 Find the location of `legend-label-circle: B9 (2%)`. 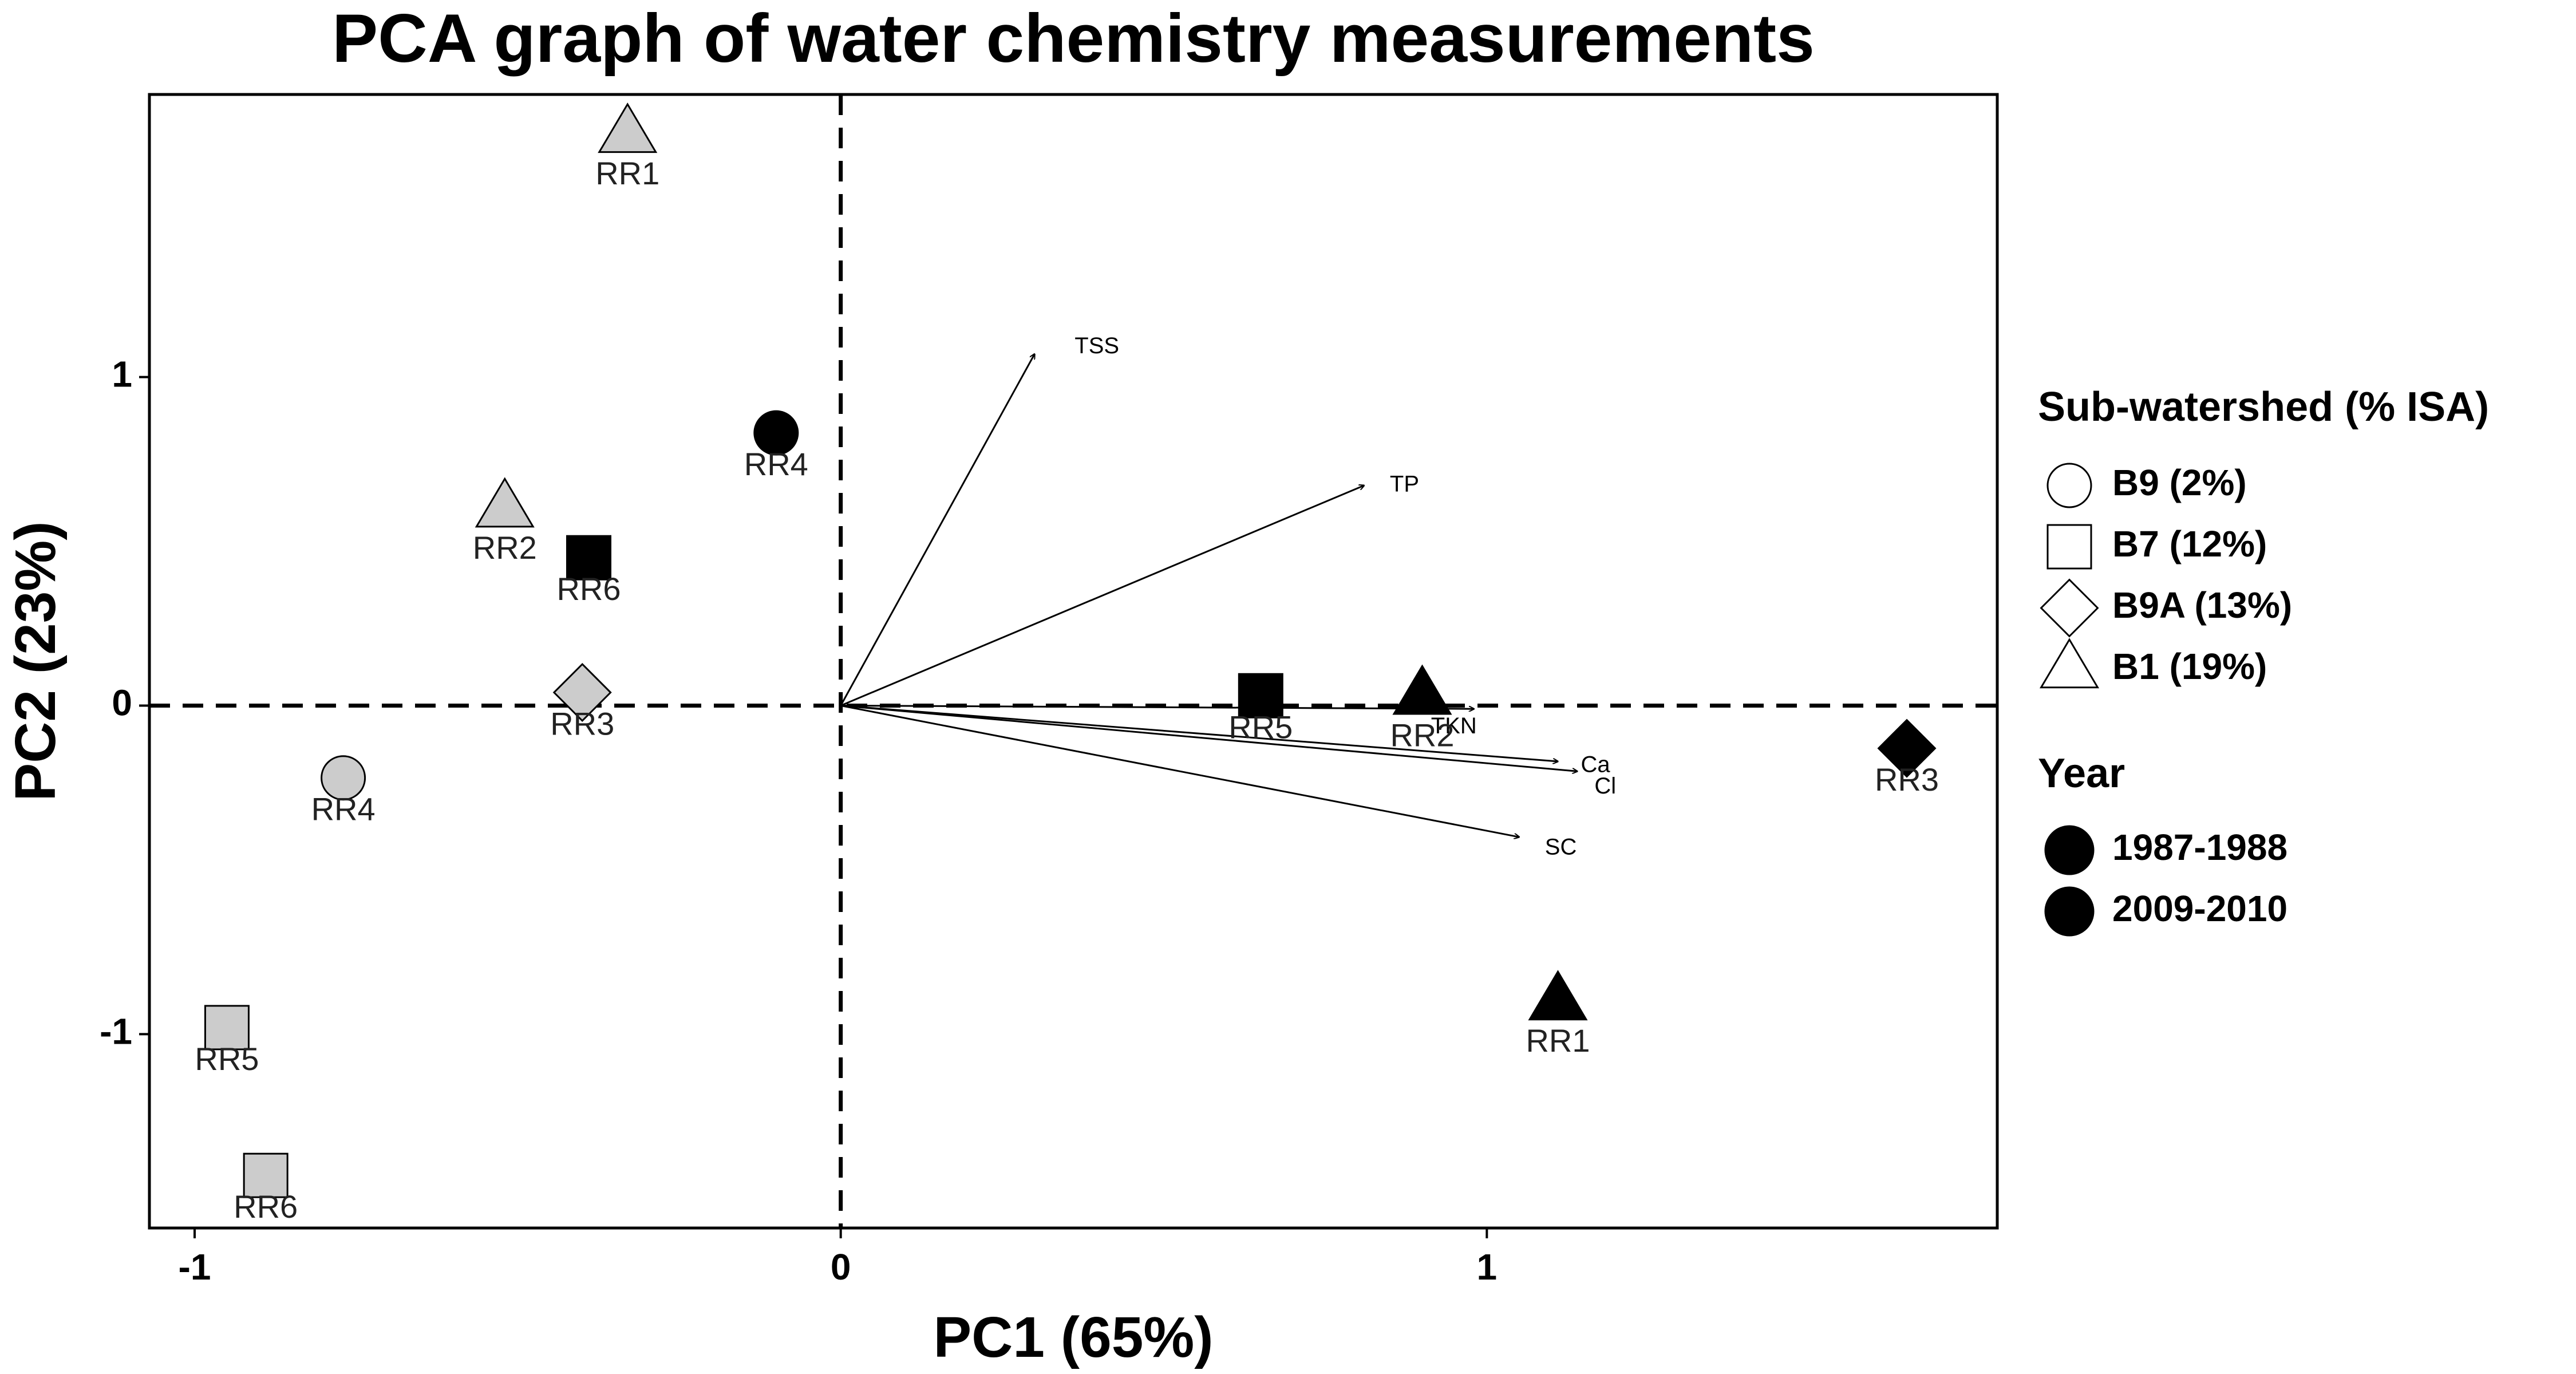

legend-label-circle: B9 (2%) is located at coordinates (2179, 483).